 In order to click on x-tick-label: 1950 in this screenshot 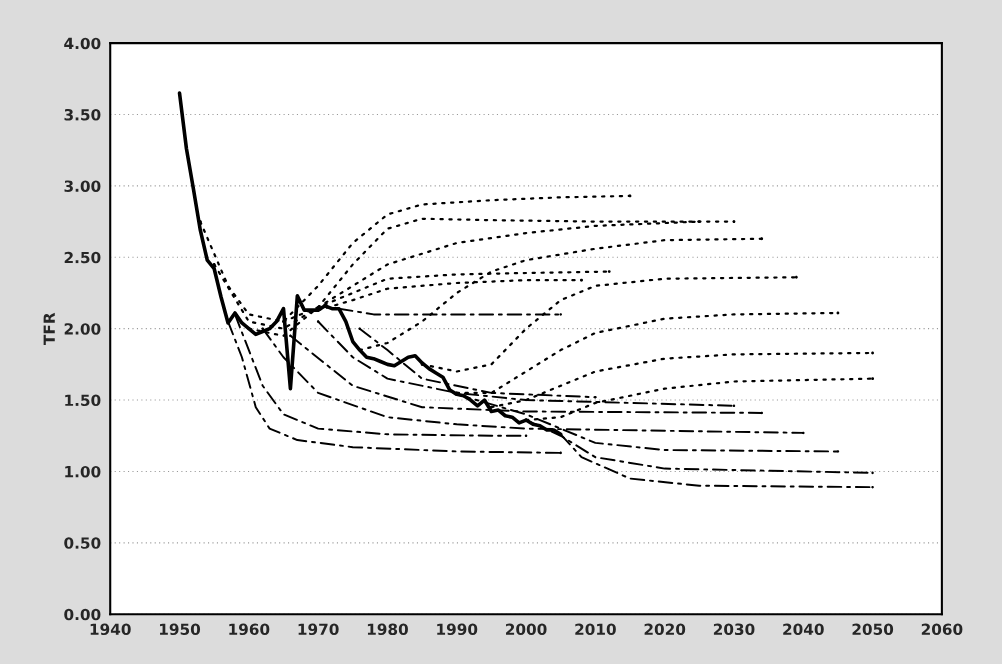, I will do `click(180, 629)`.